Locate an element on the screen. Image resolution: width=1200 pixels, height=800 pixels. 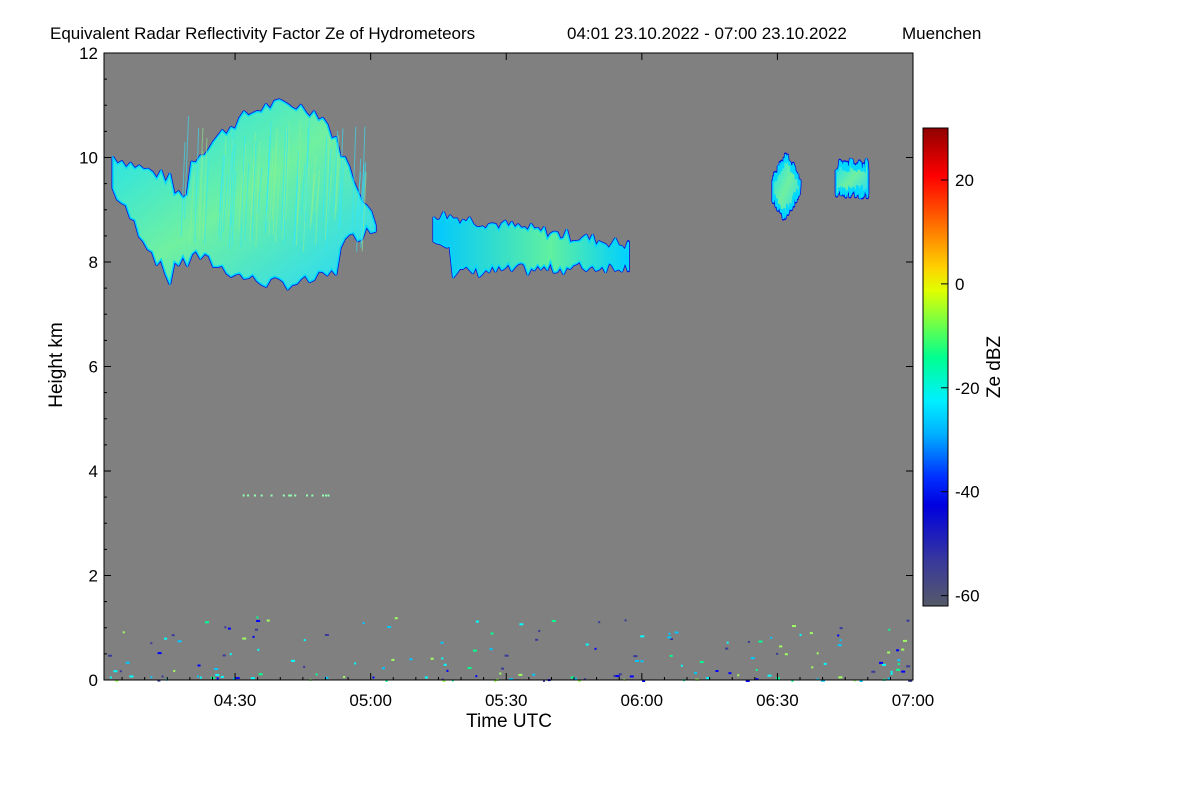
chart-period: 04:01 23.10.2022 - 07:00 23.10.2022 is located at coordinates (707, 33).